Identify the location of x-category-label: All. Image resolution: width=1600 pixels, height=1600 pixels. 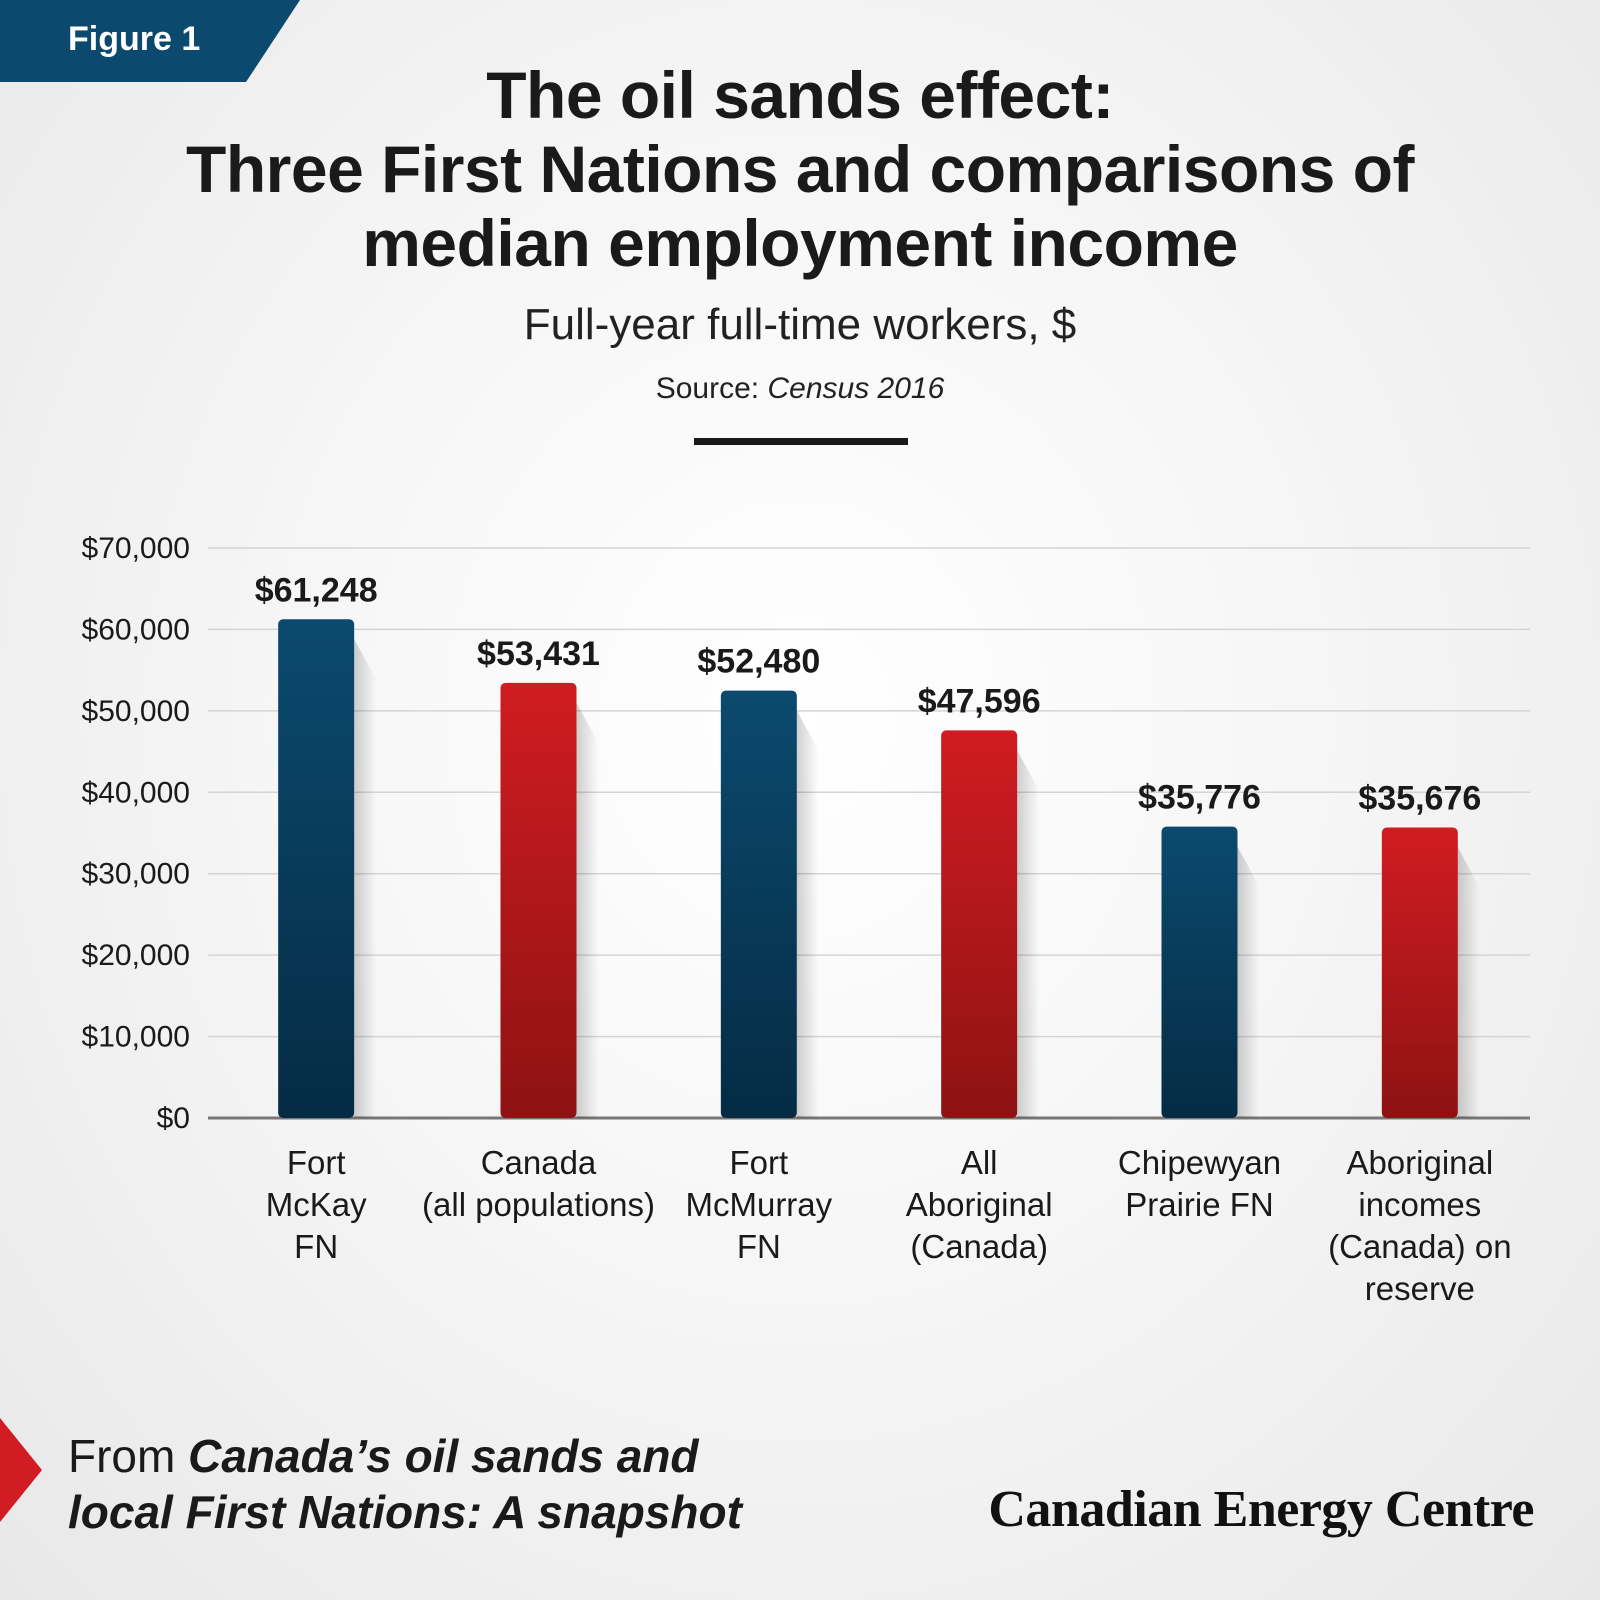
(979, 1162).